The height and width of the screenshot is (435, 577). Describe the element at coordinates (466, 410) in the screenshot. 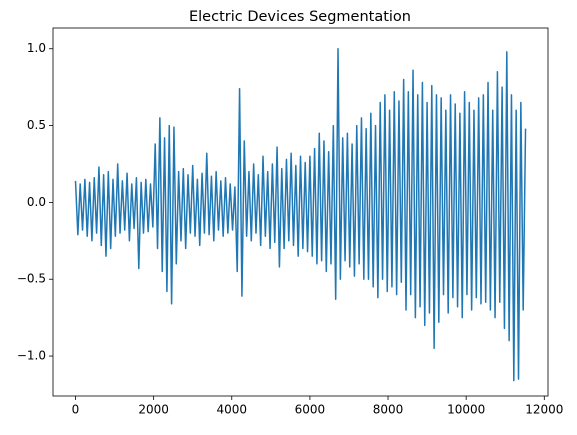

I see `x-tick-label: 10000` at that location.